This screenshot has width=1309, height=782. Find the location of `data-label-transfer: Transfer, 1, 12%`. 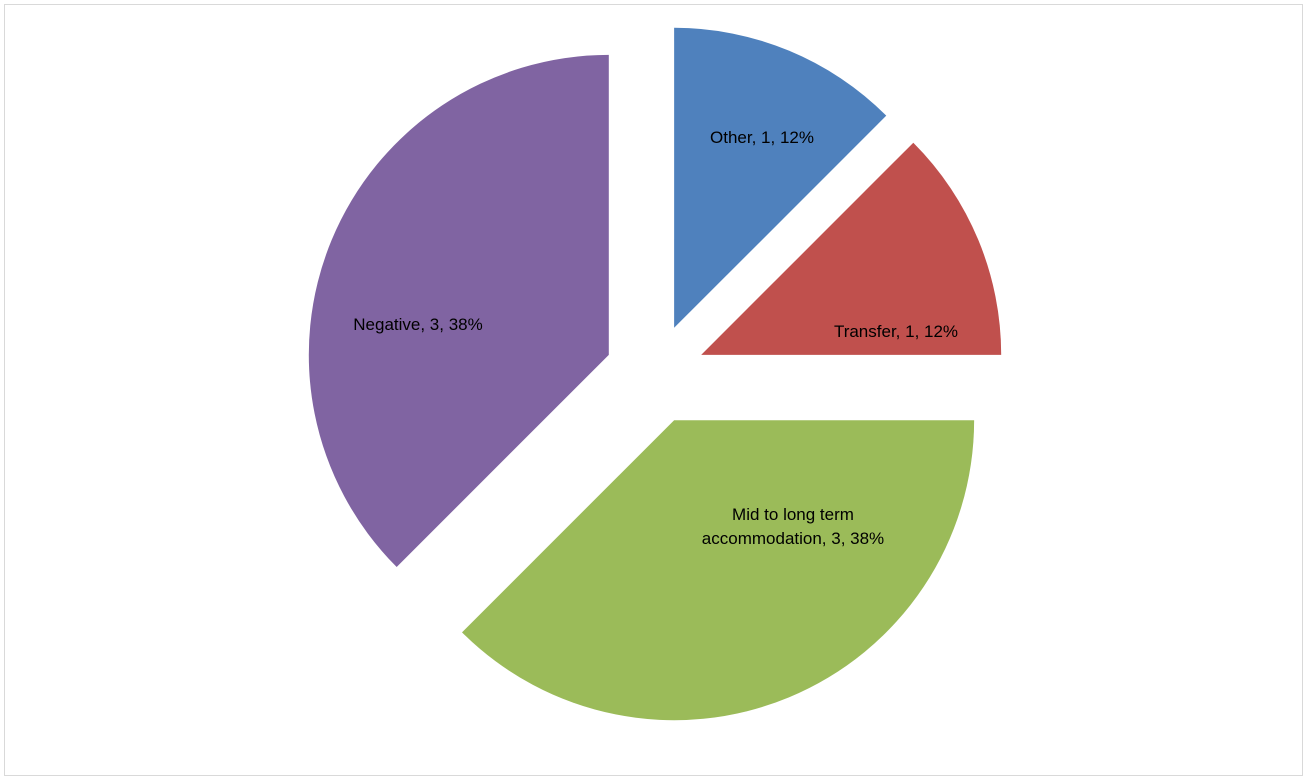

data-label-transfer: Transfer, 1, 12% is located at coordinates (896, 331).